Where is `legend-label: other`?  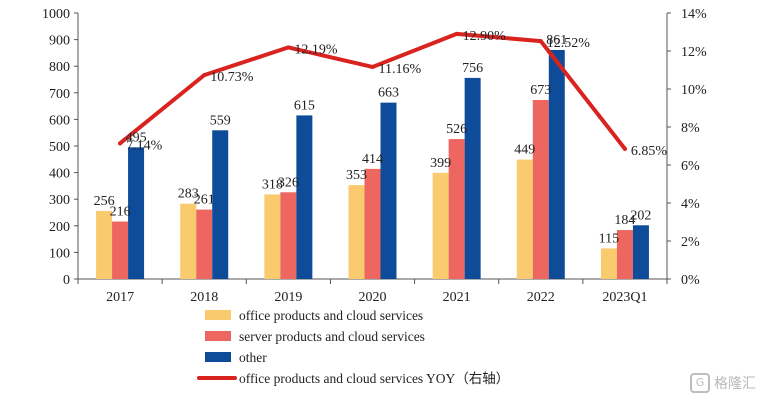 legend-label: other is located at coordinates (253, 357).